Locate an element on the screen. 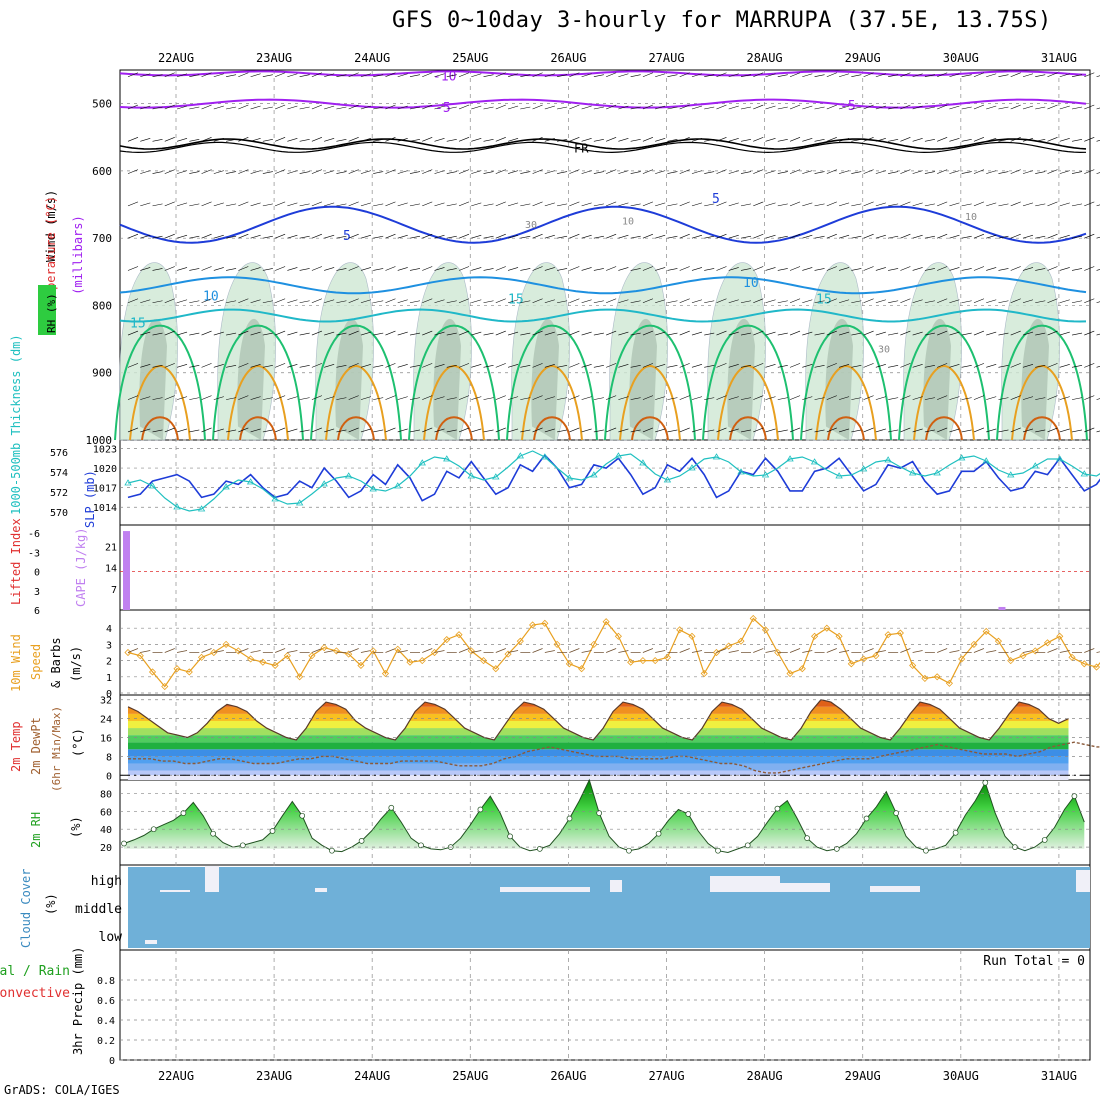  slp-tick-label: 1023 is located at coordinates (105, 450).